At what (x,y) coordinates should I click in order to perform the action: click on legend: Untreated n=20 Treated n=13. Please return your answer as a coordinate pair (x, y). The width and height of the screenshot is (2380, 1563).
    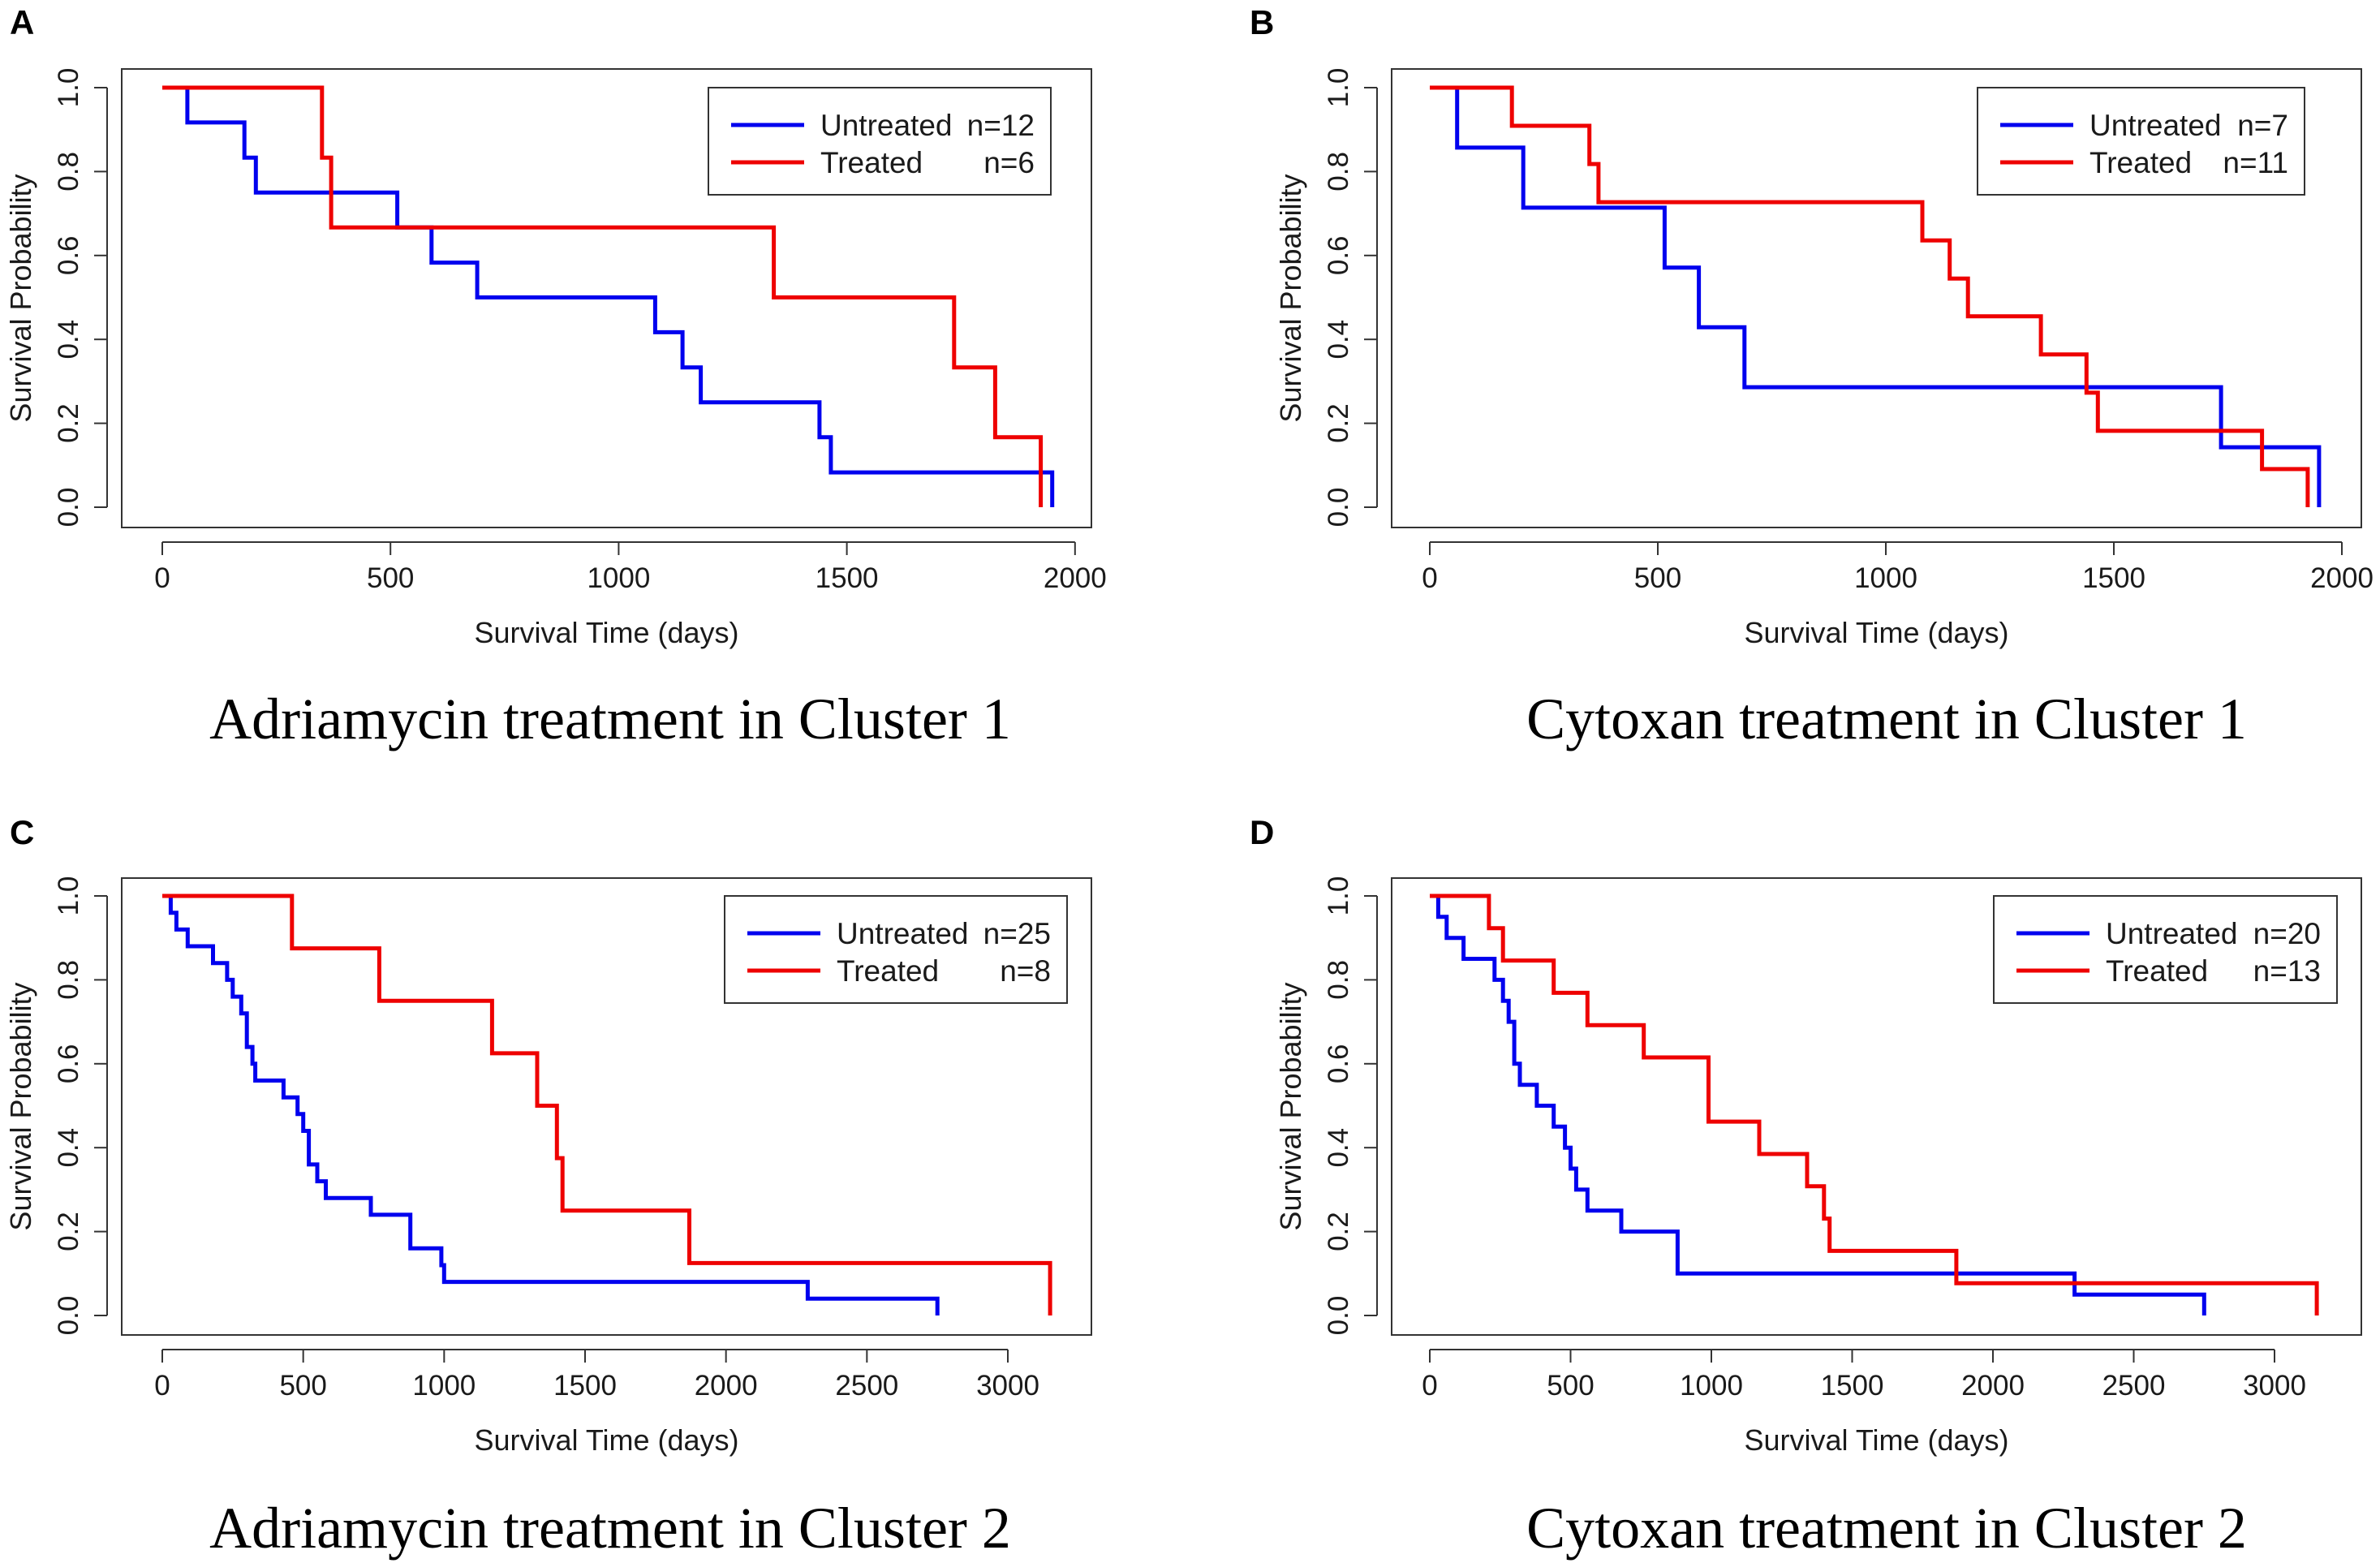
    Looking at the image, I should click on (2165, 950).